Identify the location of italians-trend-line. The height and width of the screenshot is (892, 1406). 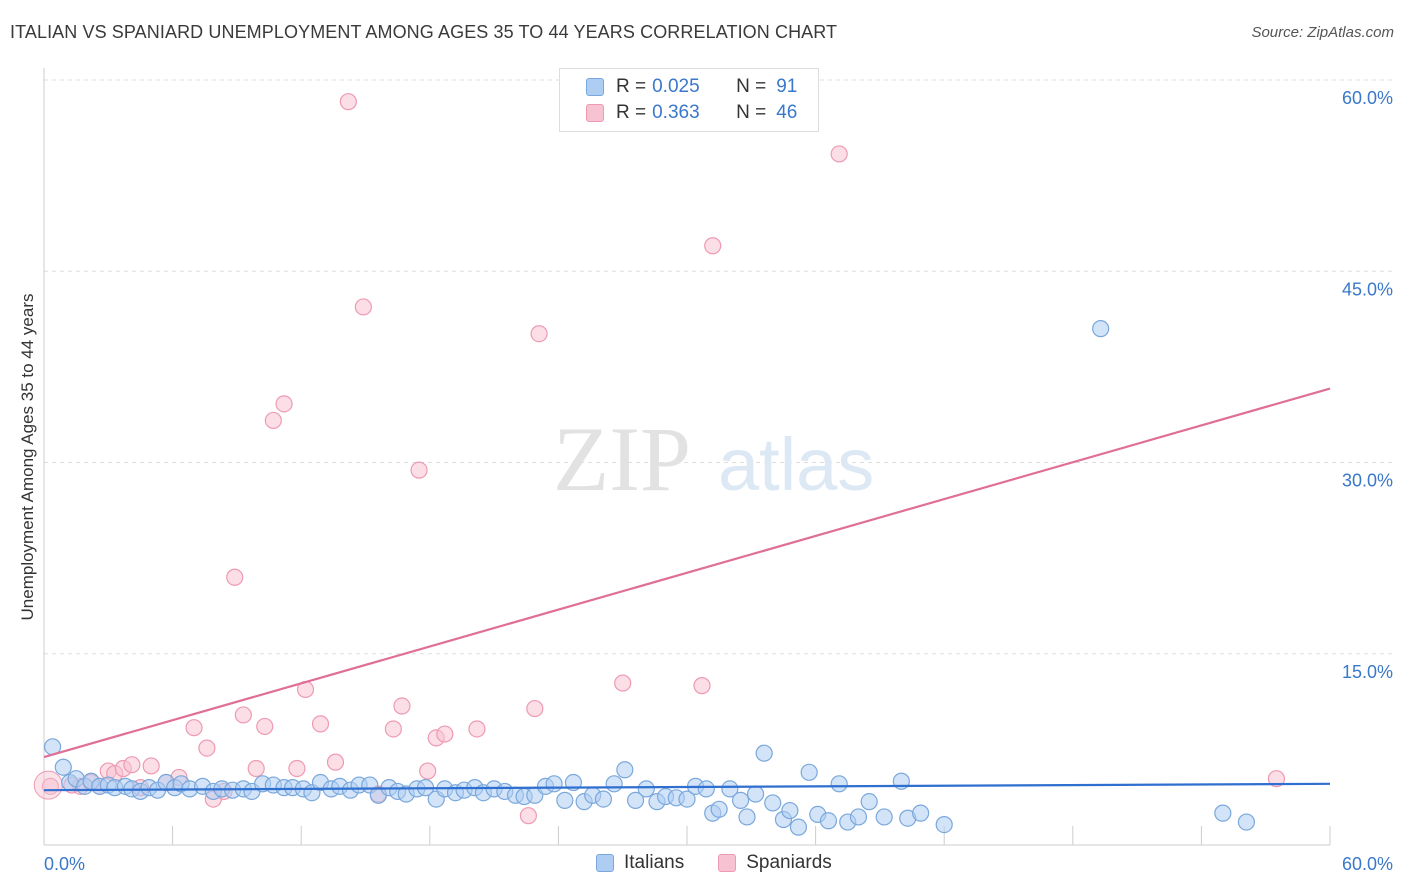
(687, 787).